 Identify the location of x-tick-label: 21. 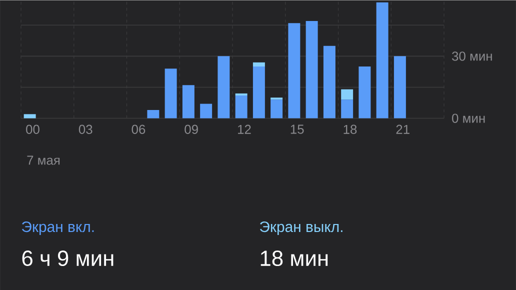
(403, 129).